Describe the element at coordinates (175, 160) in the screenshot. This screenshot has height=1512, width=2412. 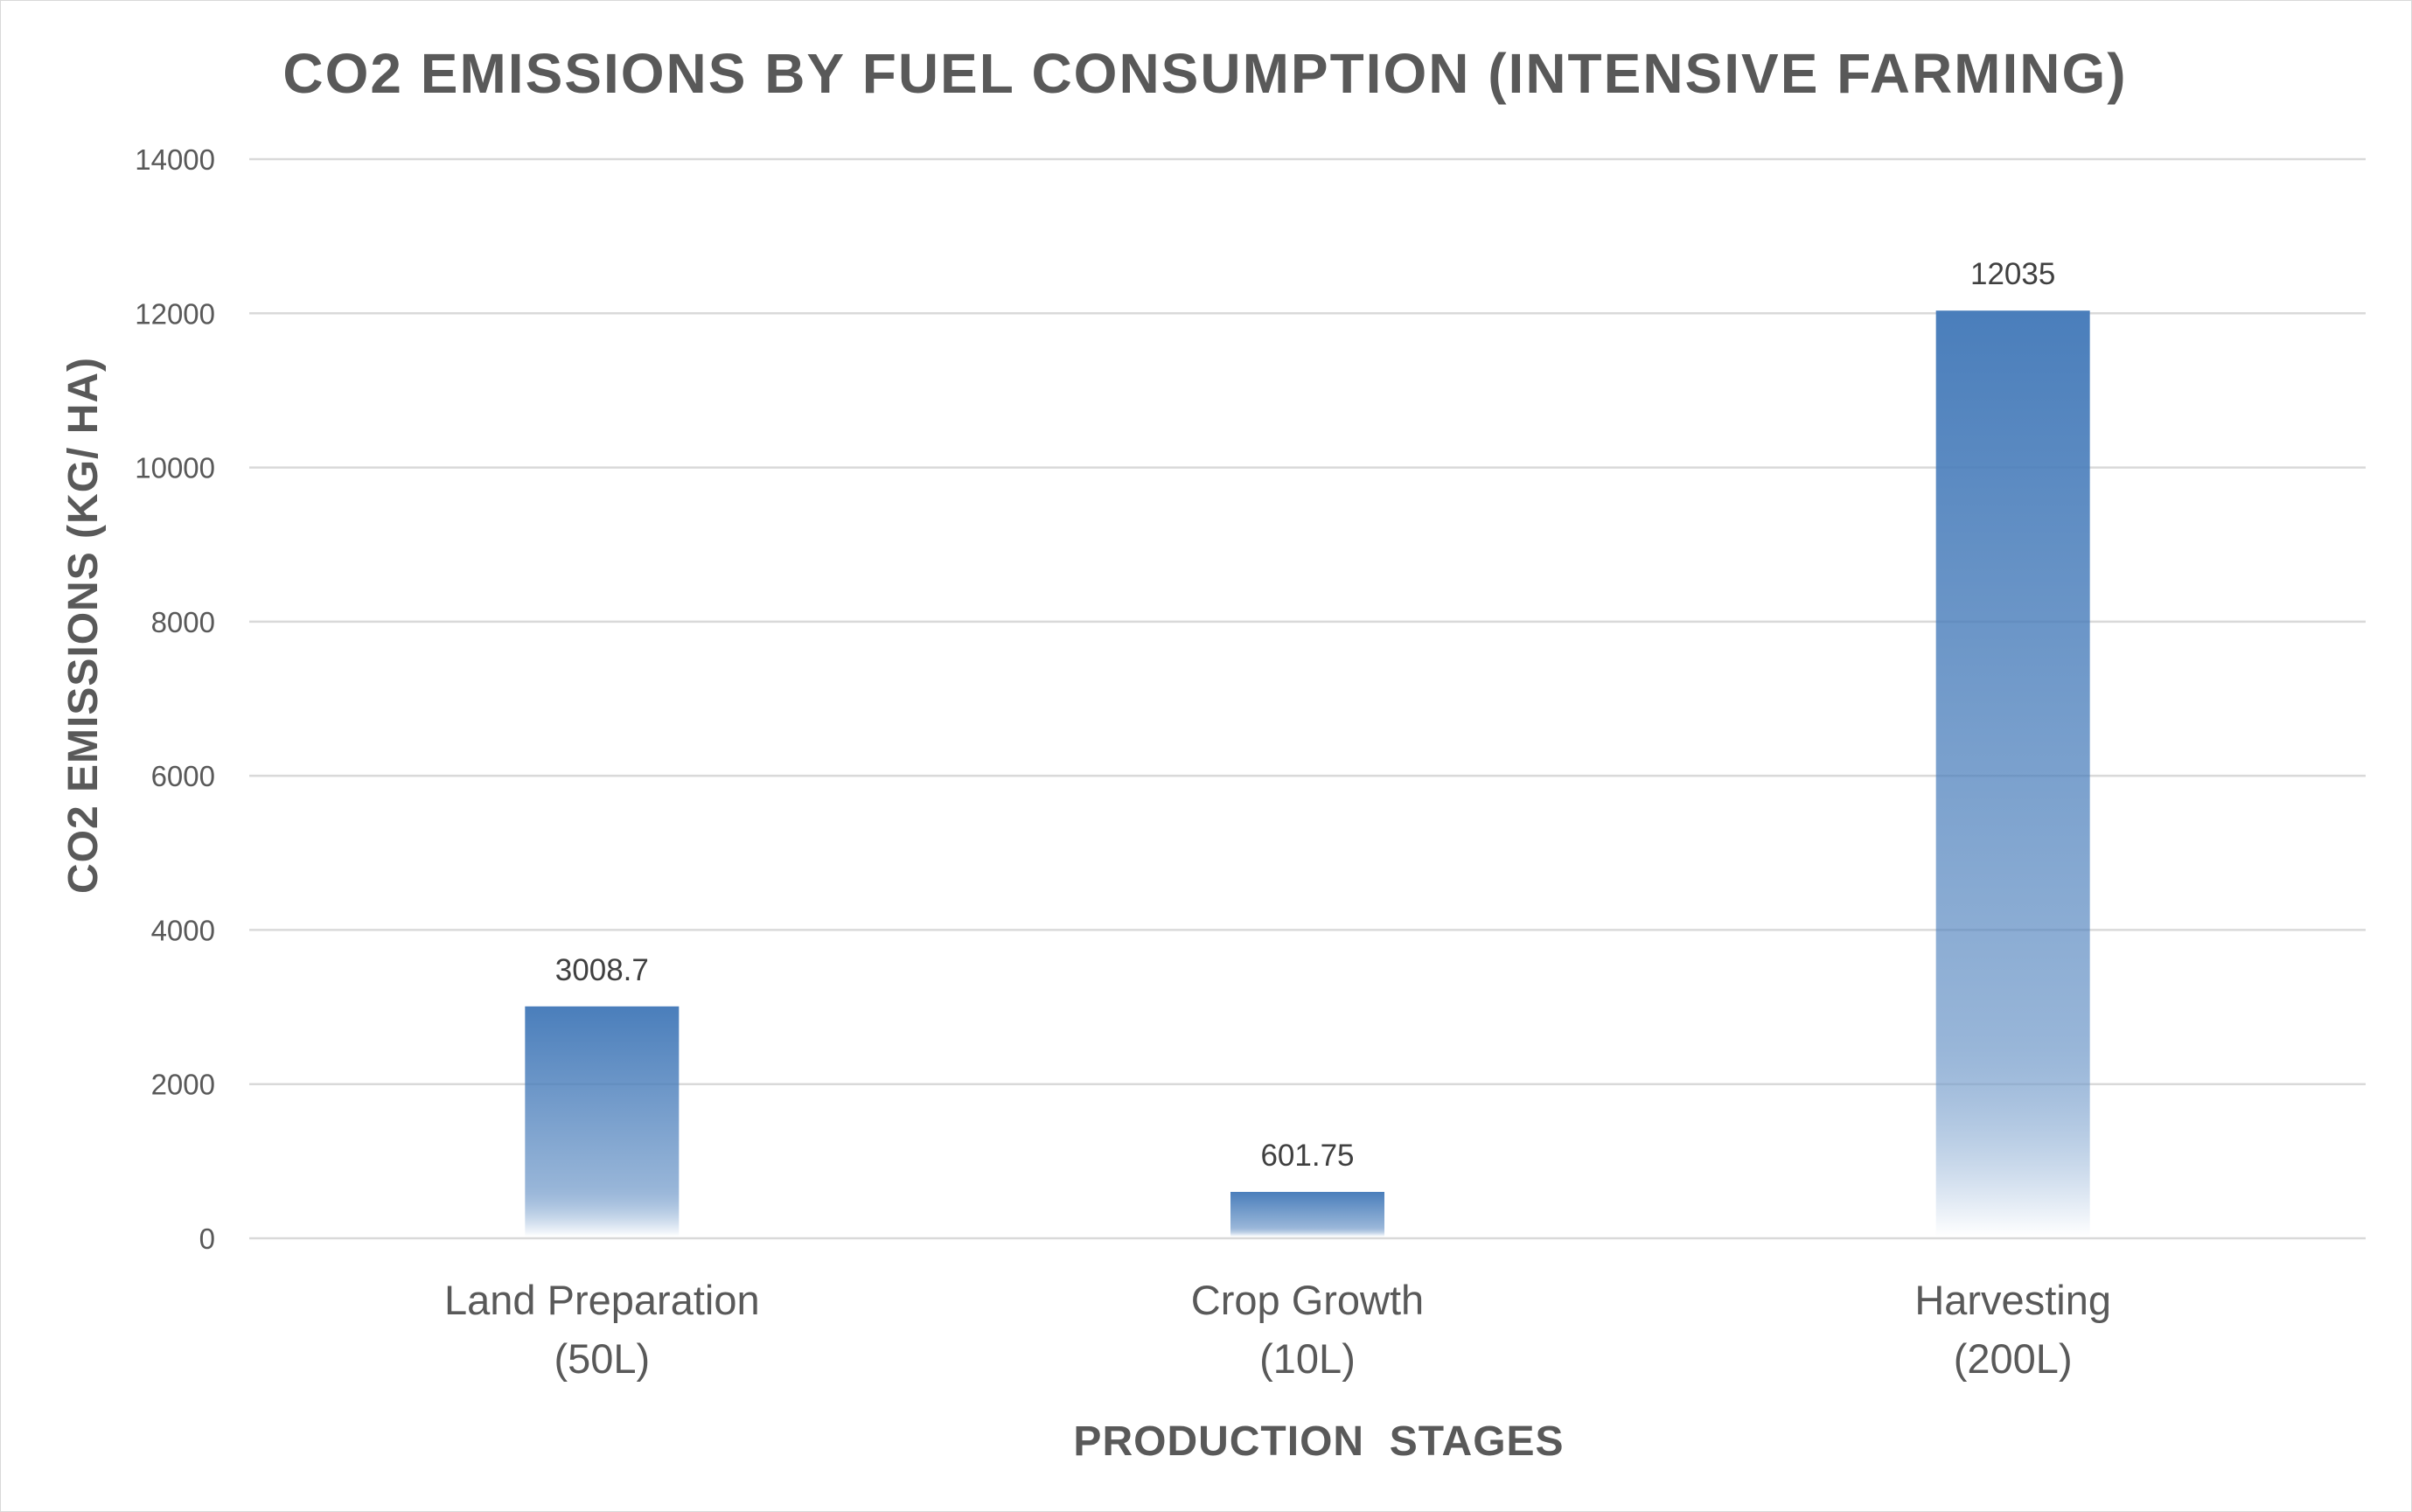
I see `y-tick-label: 14000` at that location.